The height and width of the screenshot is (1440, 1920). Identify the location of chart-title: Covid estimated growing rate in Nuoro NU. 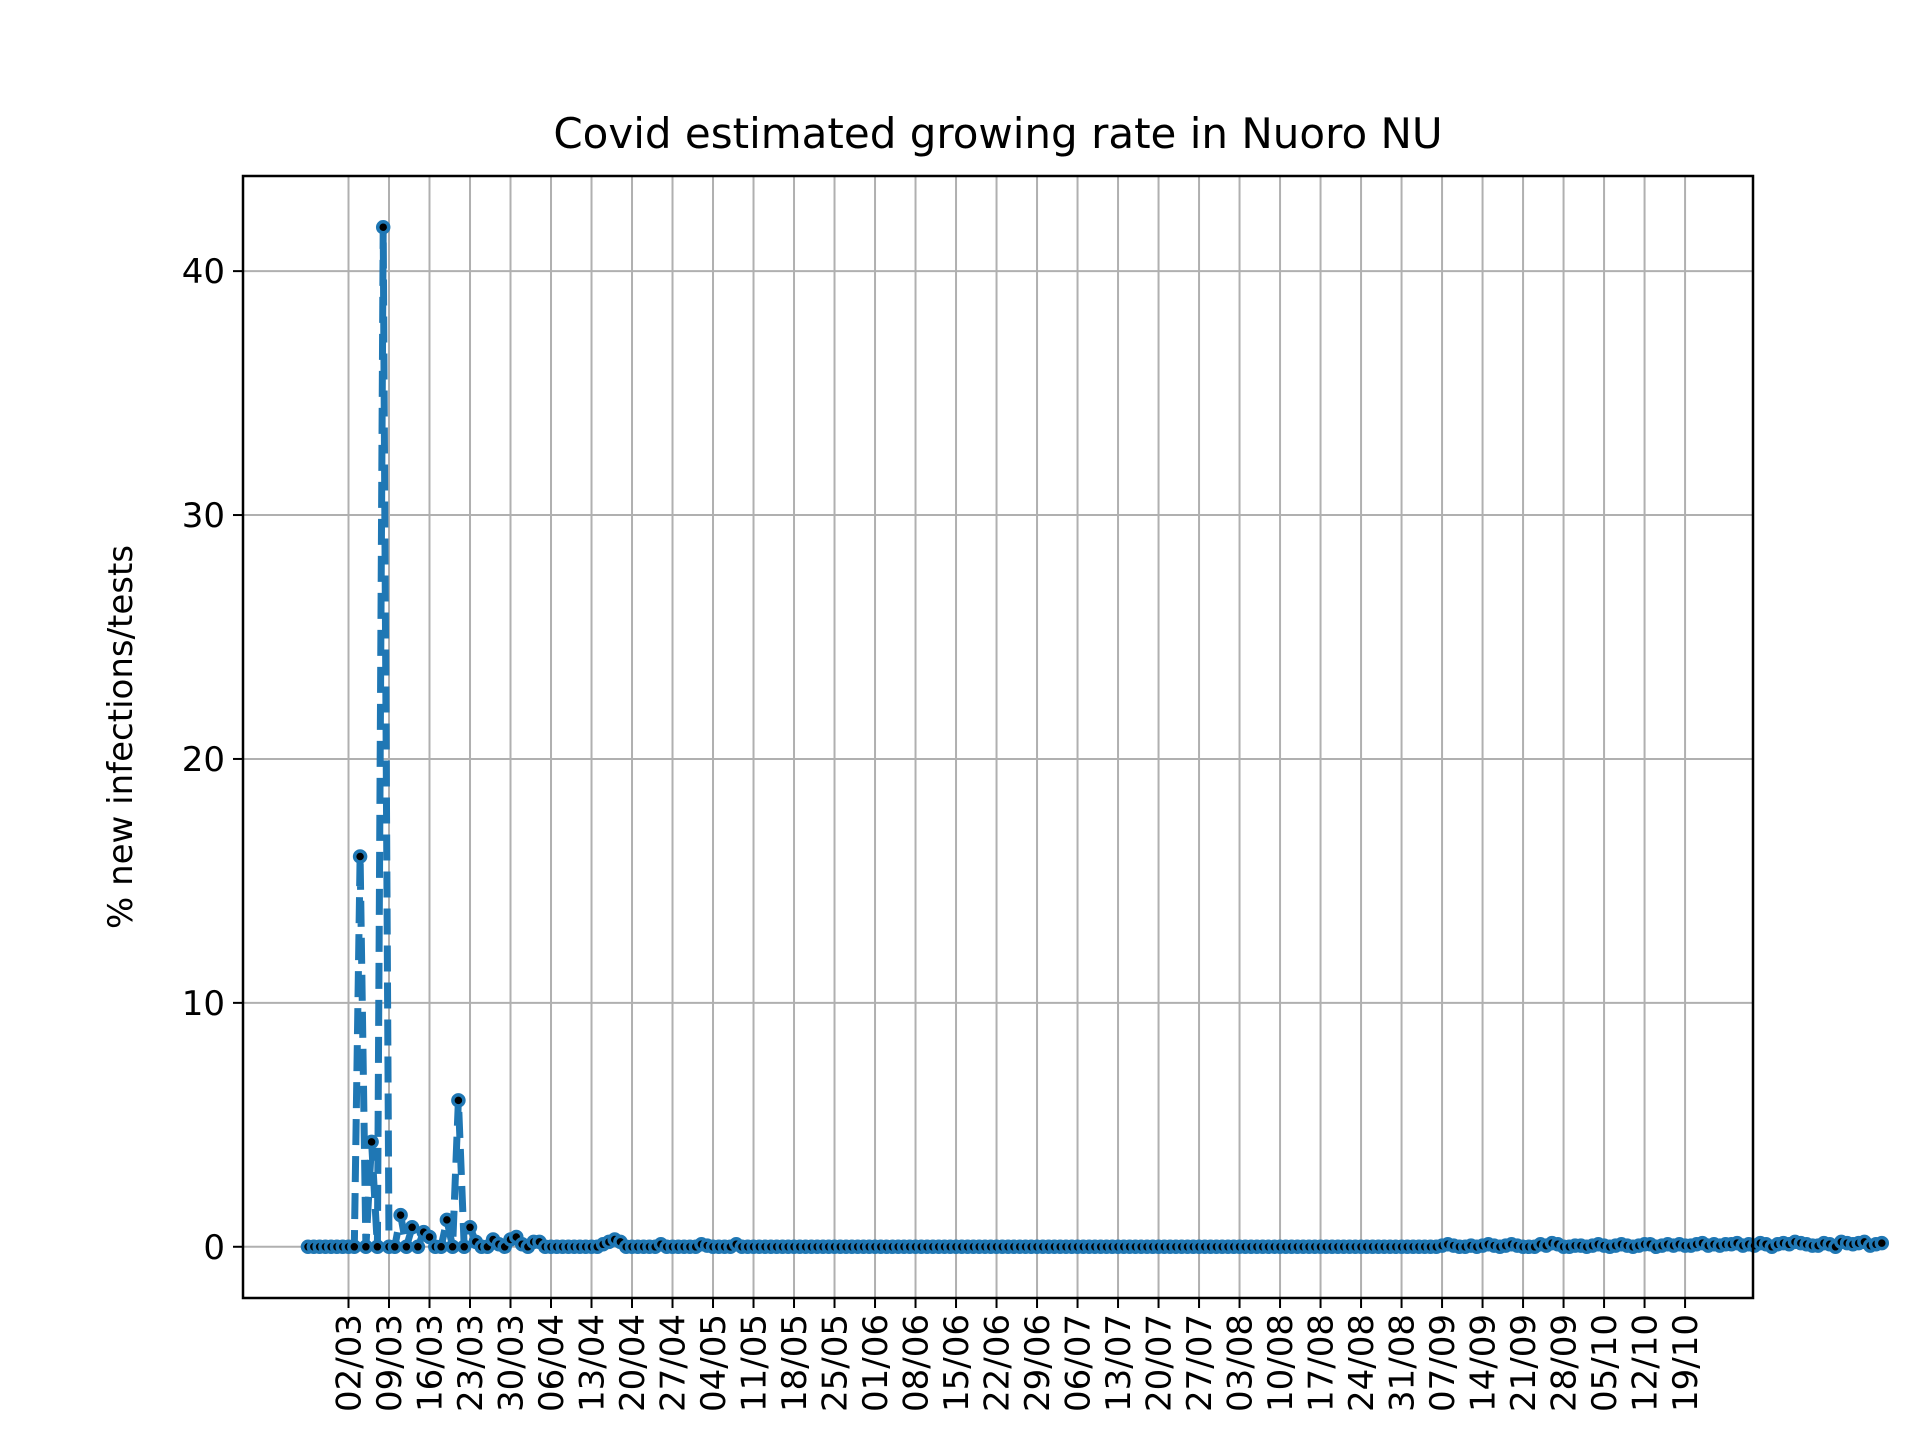
(997, 133).